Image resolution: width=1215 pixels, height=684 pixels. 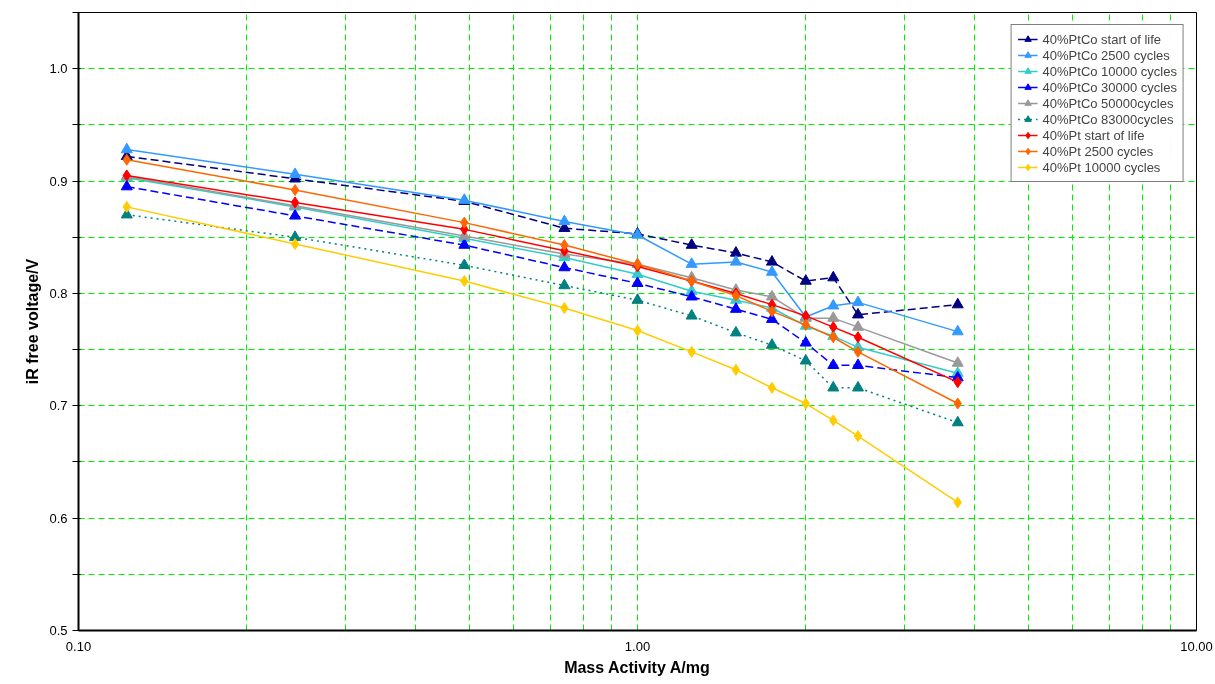 What do you see at coordinates (33, 321) in the screenshot?
I see `y-axis-title: iR free voltage/V` at bounding box center [33, 321].